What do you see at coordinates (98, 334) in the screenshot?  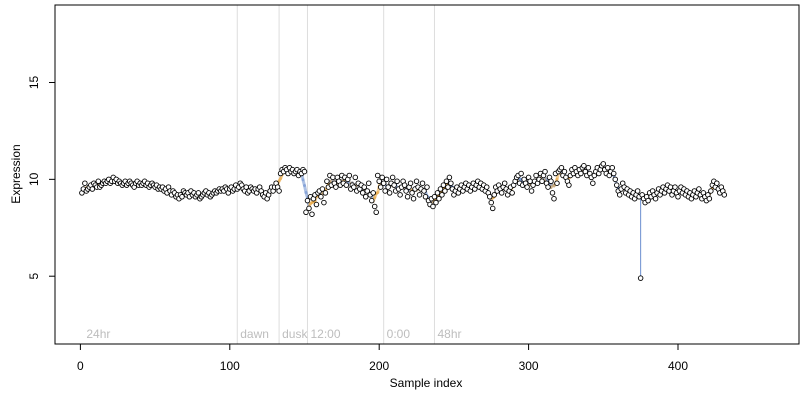 I see `period-label: 24hr` at bounding box center [98, 334].